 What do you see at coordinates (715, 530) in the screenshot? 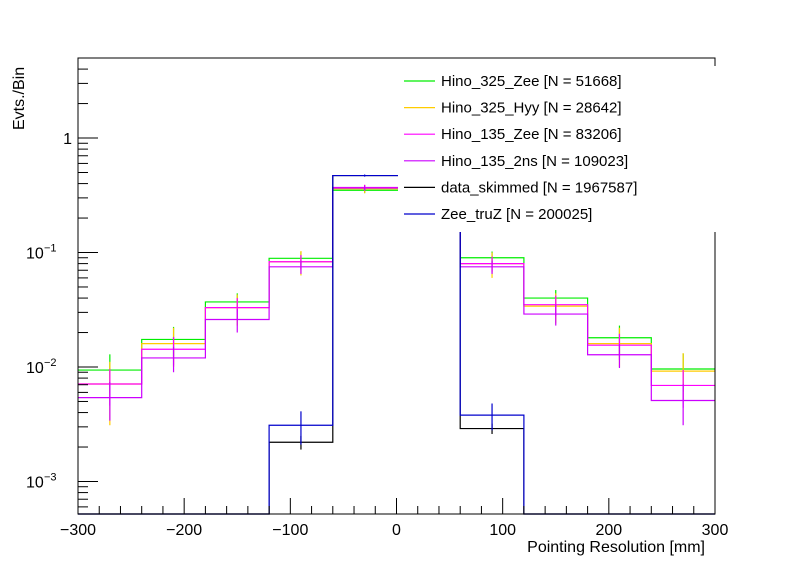
I see `x-tick-label: 300` at bounding box center [715, 530].